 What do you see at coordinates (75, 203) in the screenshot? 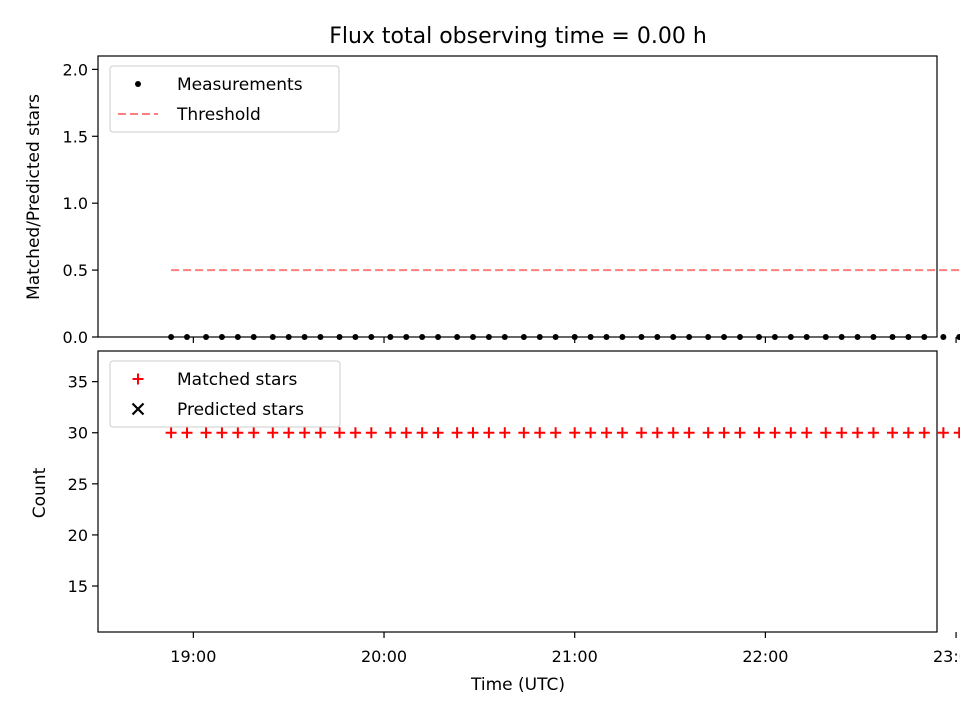
I see `top-y-tick-label: 1.0` at bounding box center [75, 203].